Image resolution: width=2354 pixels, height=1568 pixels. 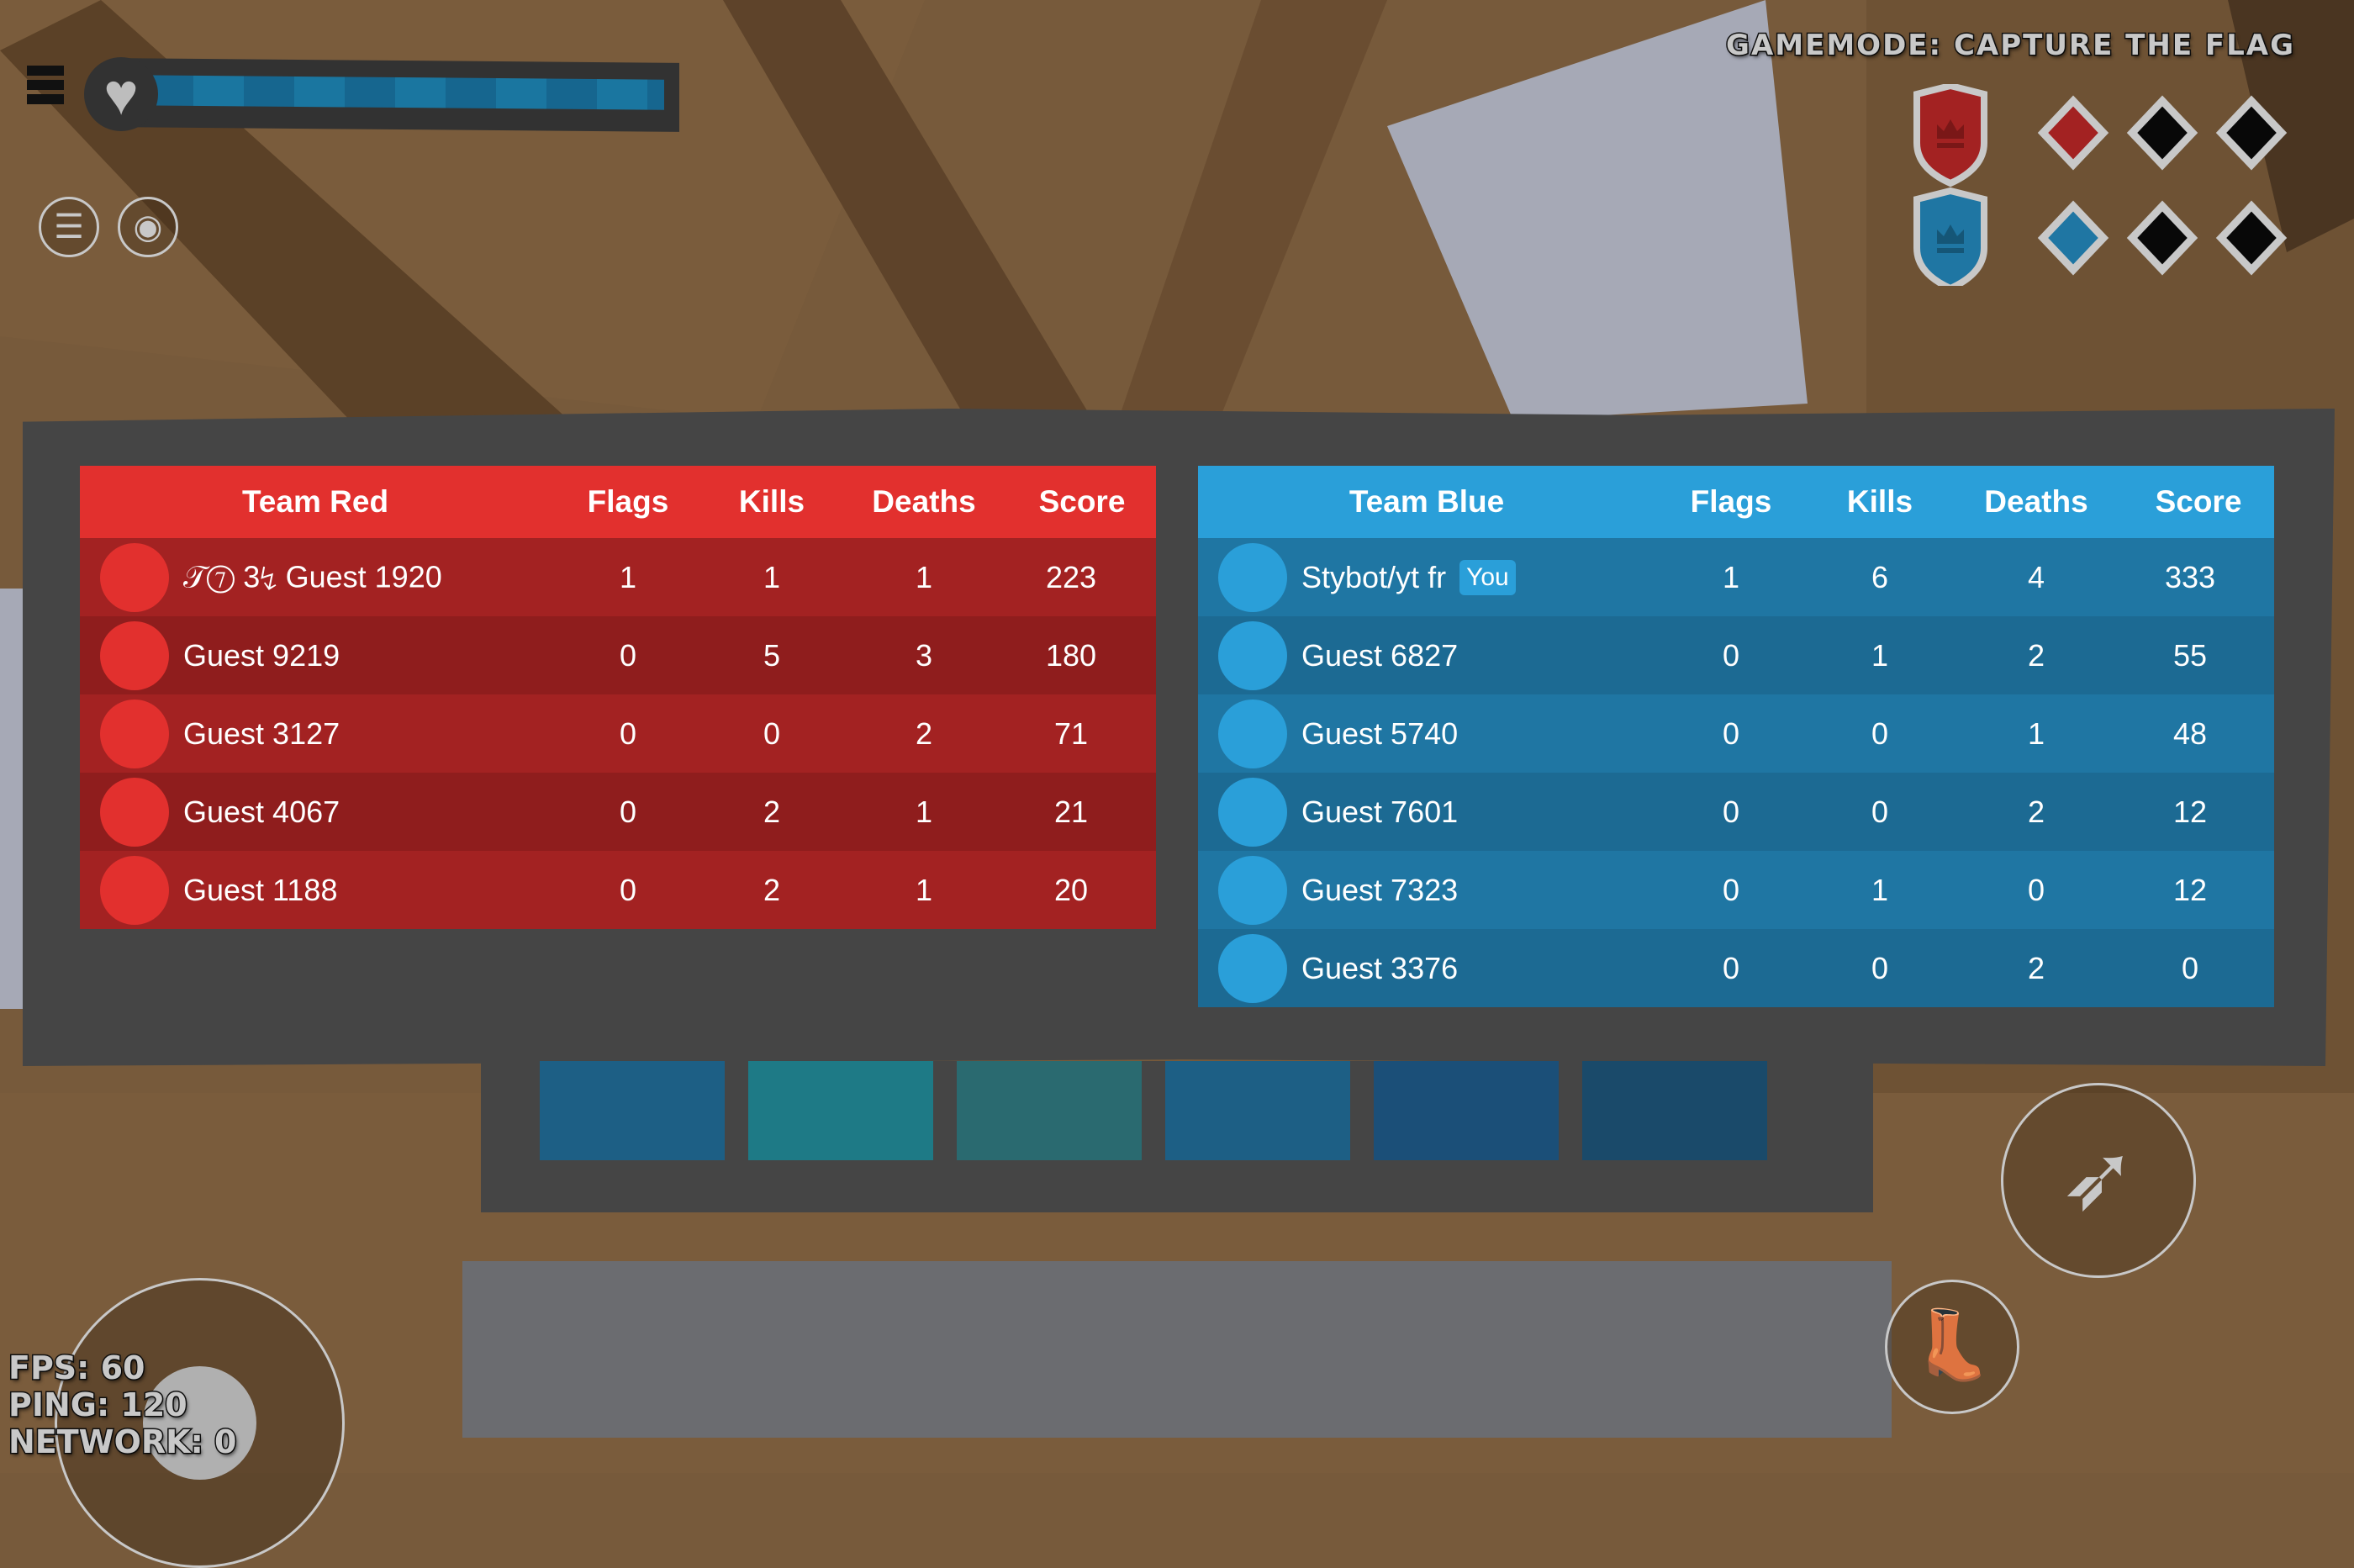 I want to click on player-row: 𝒯⑦ 3↯ Guest 1920 1 1 1 223, so click(x=618, y=577).